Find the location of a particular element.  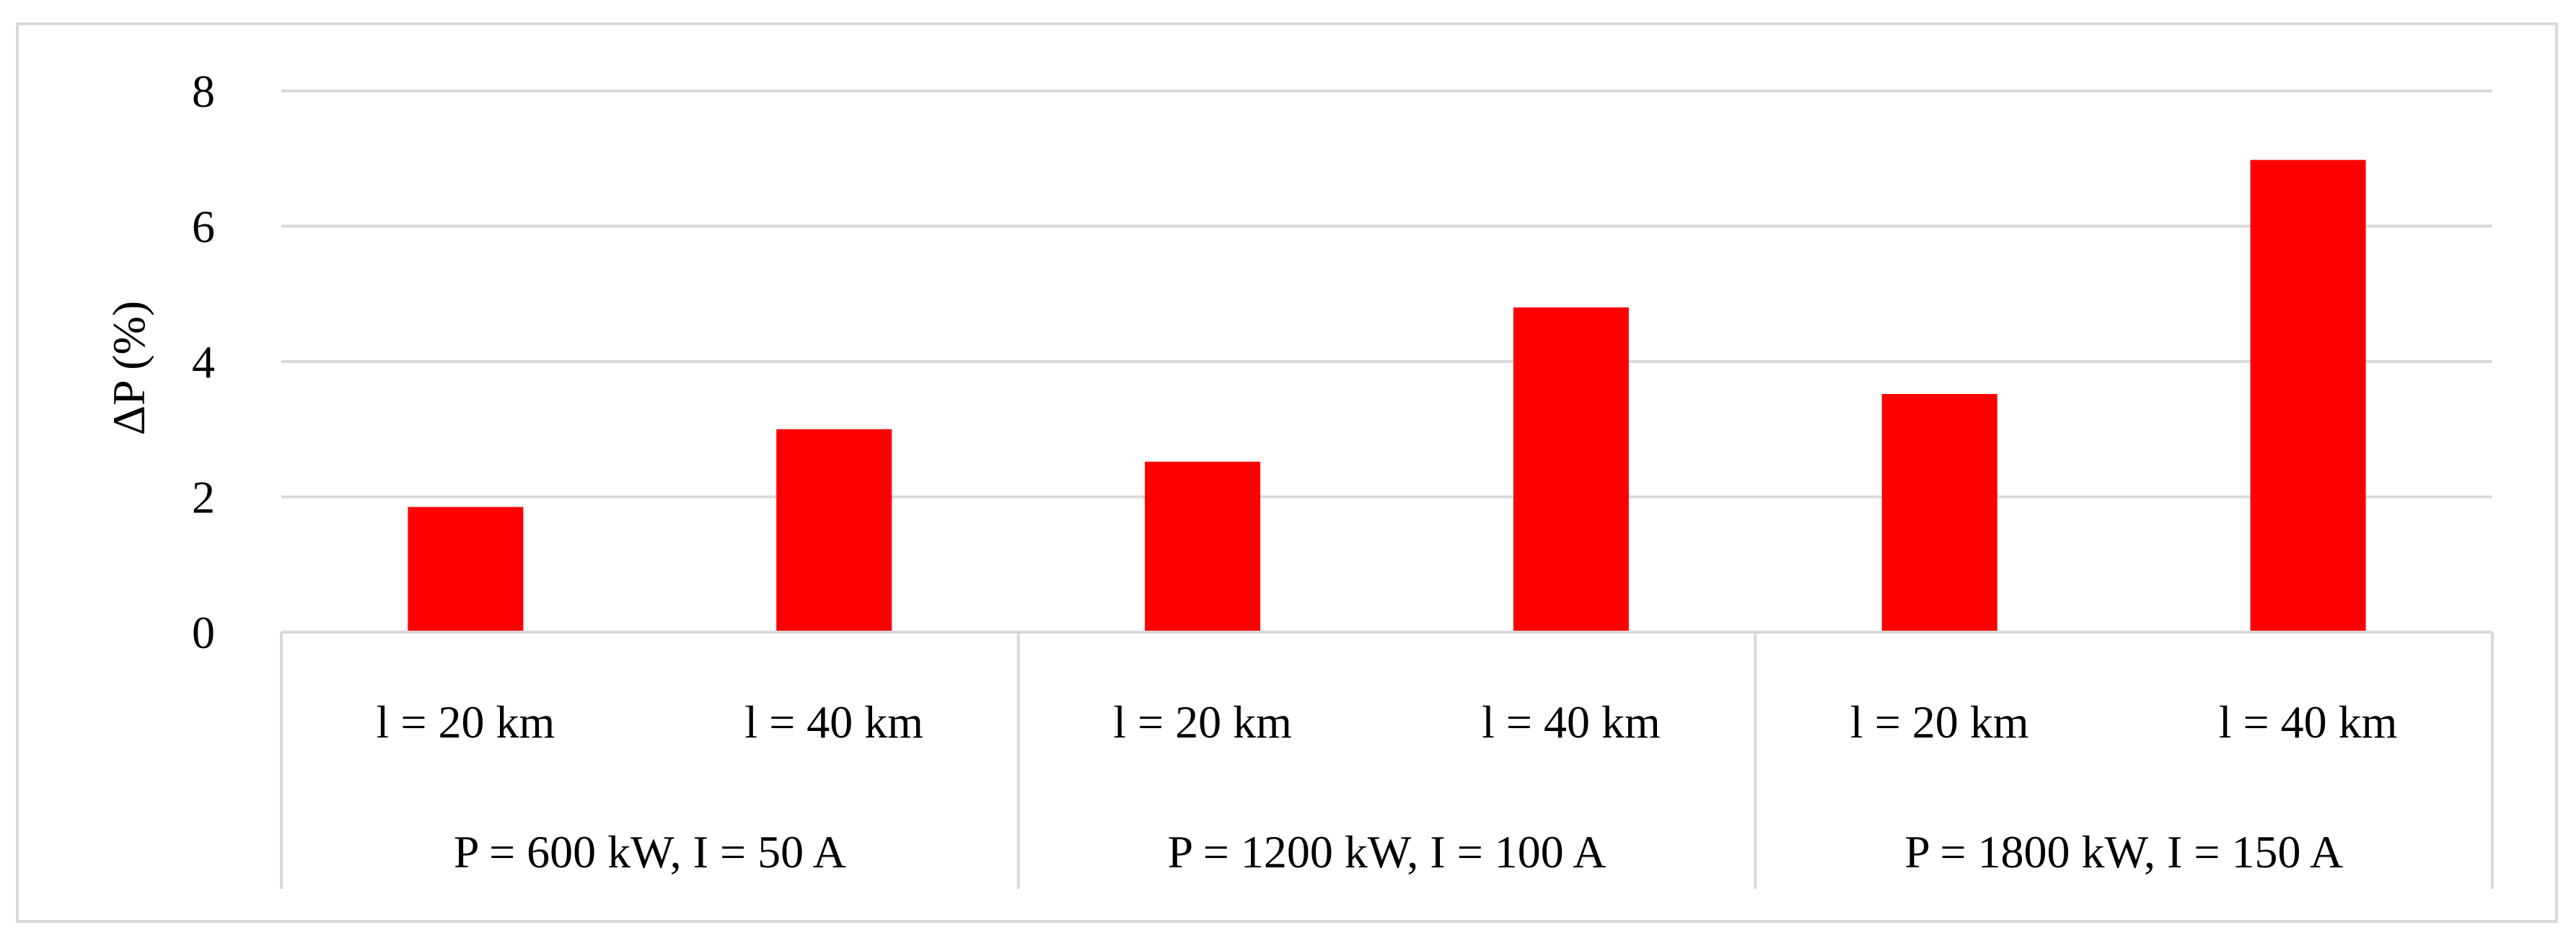

group-label: P = 1800 kW, I = 150 A is located at coordinates (2123, 852).